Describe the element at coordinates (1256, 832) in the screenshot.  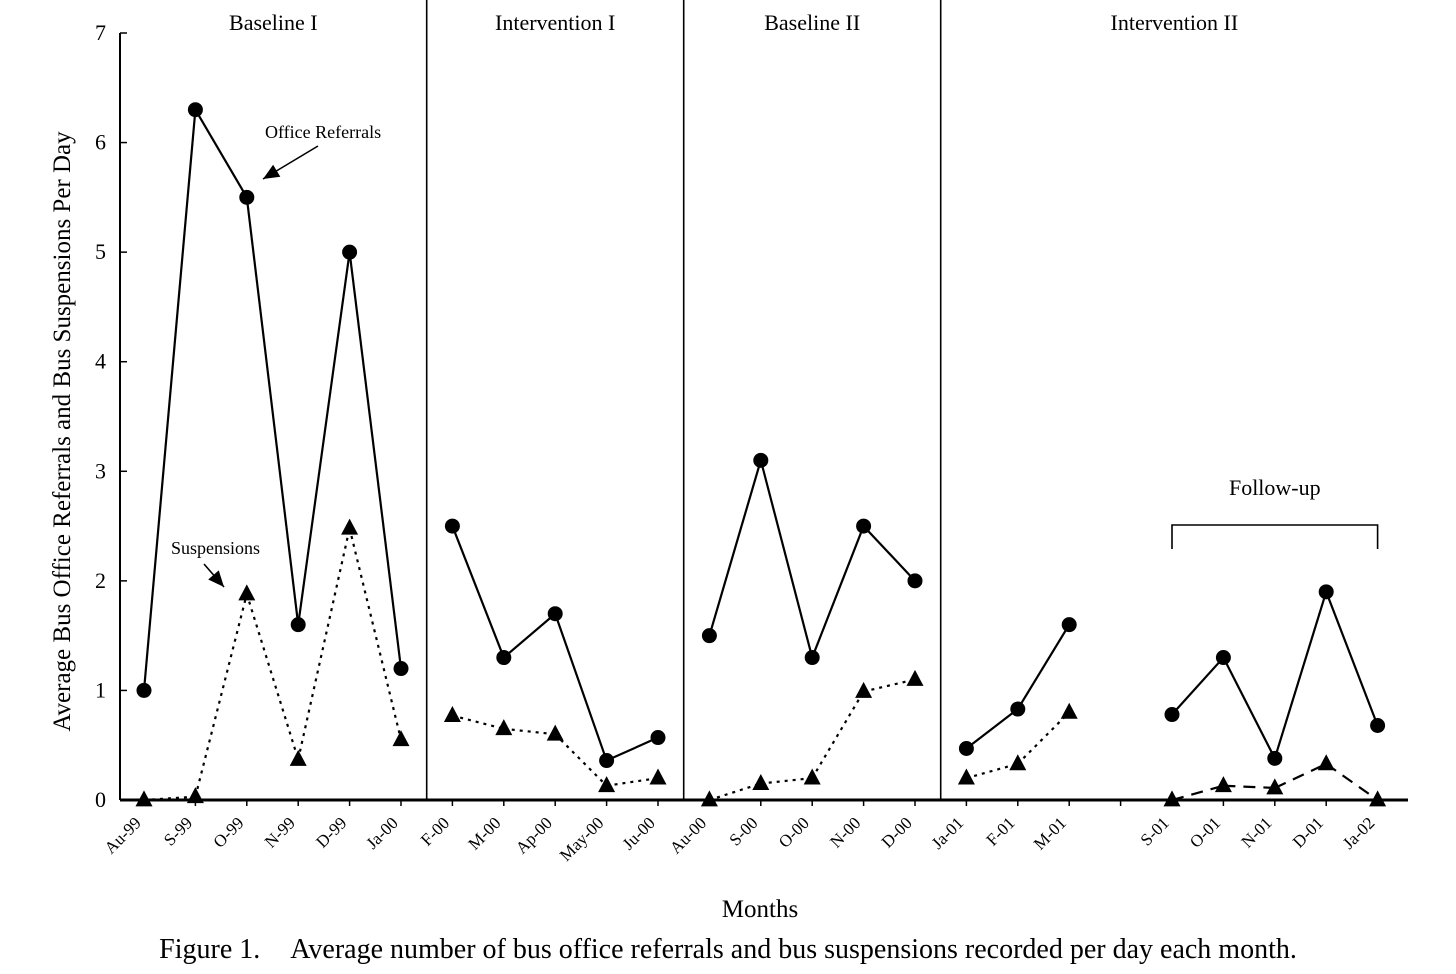
I see `x-tick-label: N-01` at that location.